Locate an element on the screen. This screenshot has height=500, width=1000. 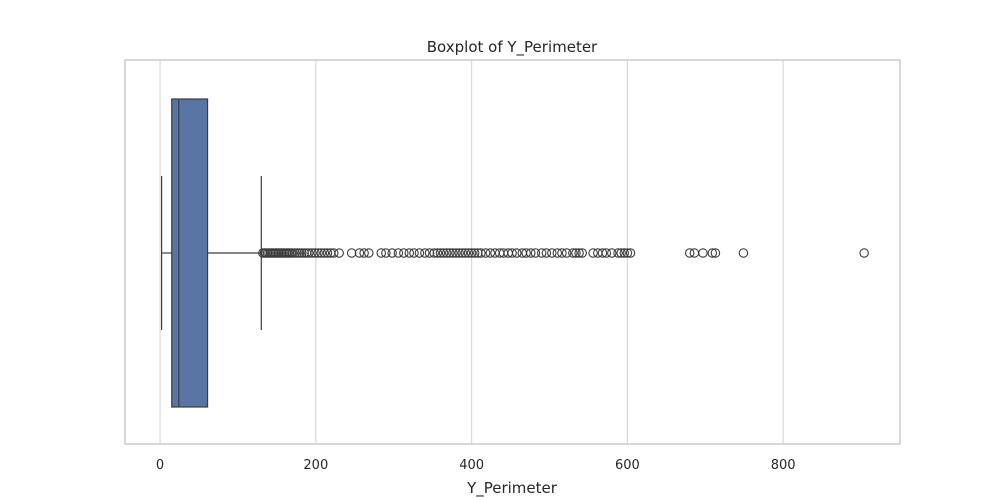
iqr-box is located at coordinates (190, 253).